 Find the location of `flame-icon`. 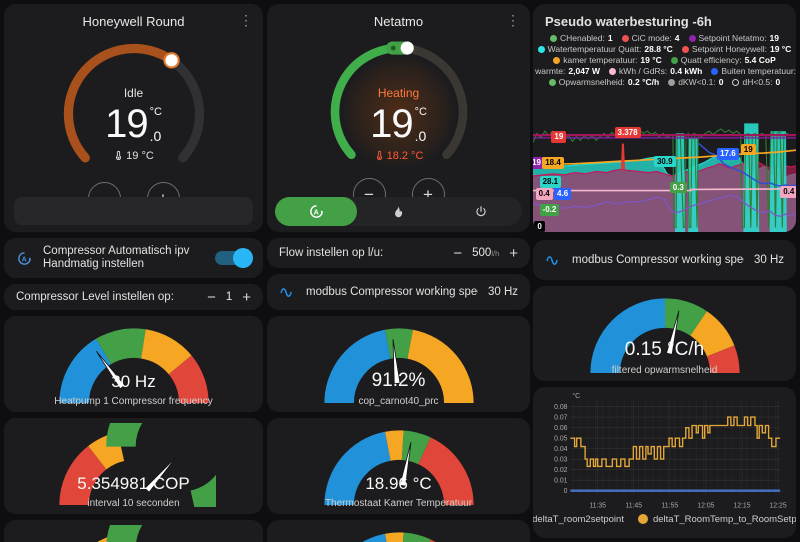

flame-icon is located at coordinates (399, 211).